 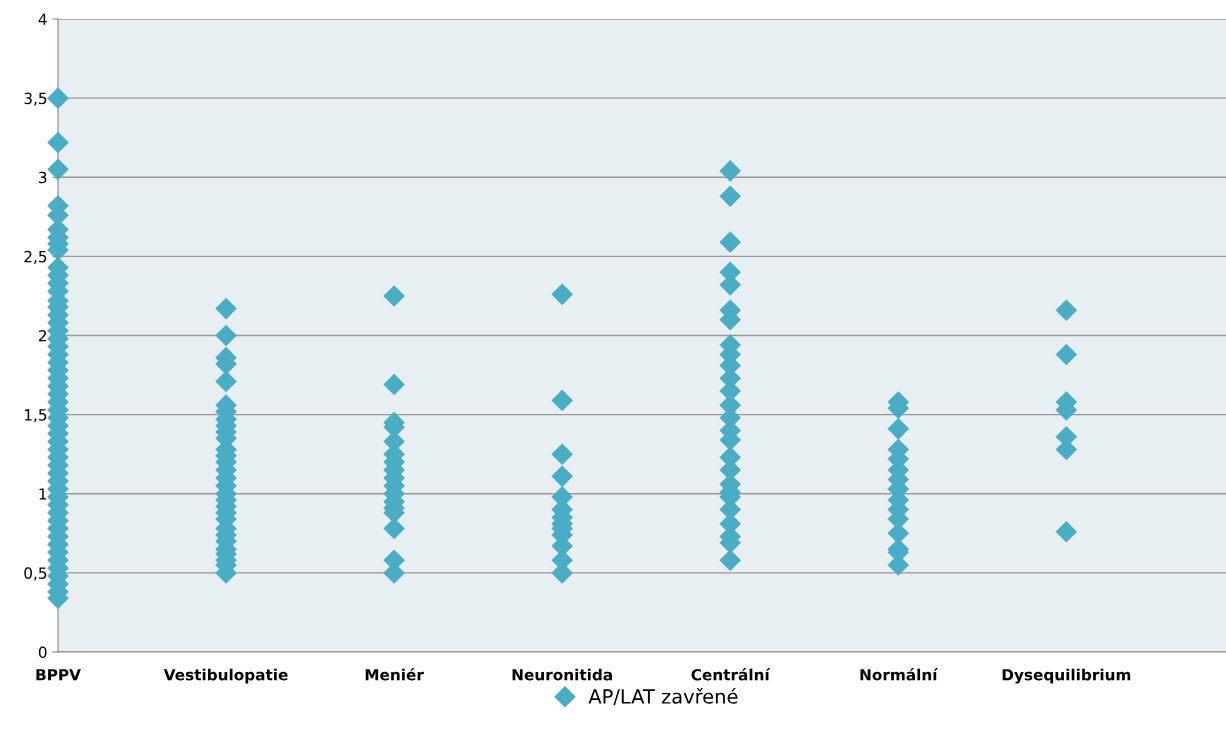 I want to click on y-tick-label: 3,5, so click(x=35, y=99).